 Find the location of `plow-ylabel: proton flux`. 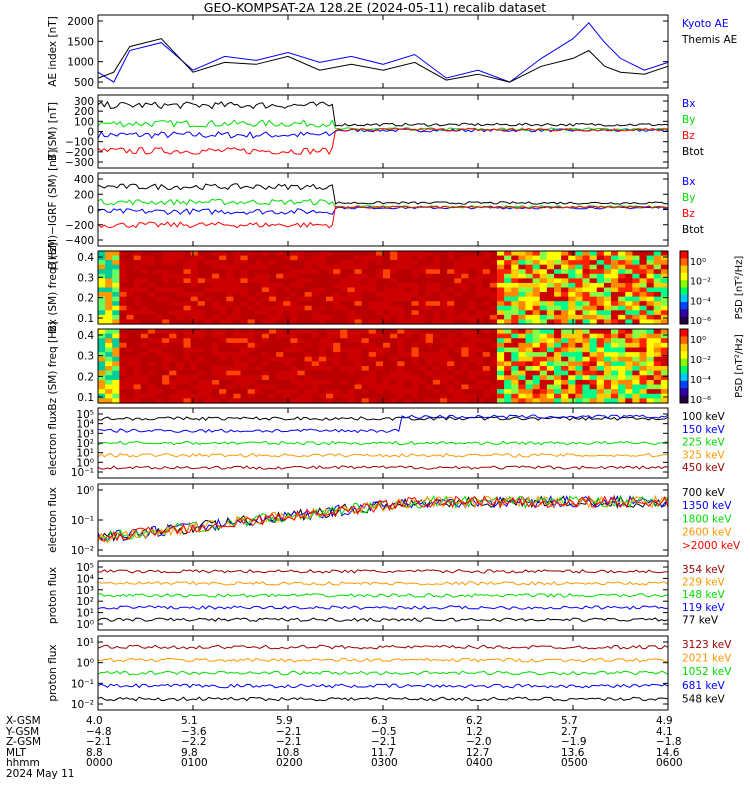

plow-ylabel: proton flux is located at coordinates (53, 595).